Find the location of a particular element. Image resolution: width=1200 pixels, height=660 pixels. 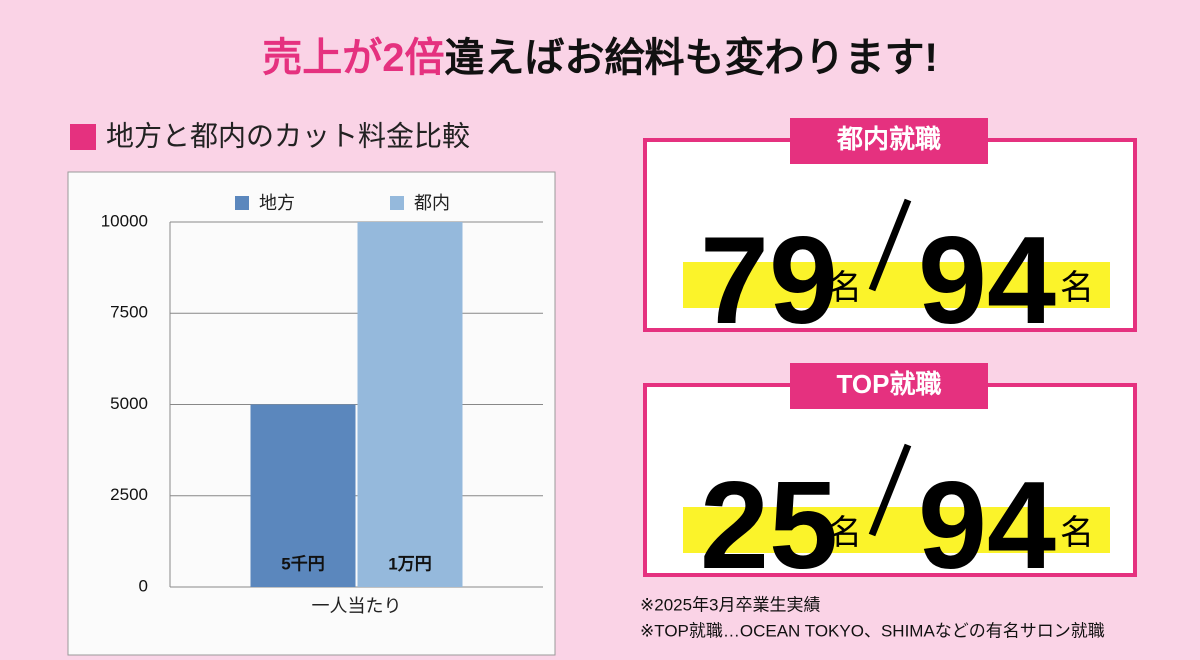

stat-label: 都内就職 is located at coordinates (888, 139).